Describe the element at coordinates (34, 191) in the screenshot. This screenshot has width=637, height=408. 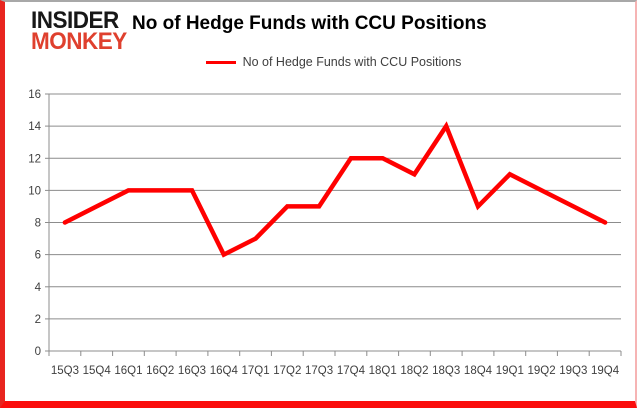
I see `y-tick-label: 10` at that location.